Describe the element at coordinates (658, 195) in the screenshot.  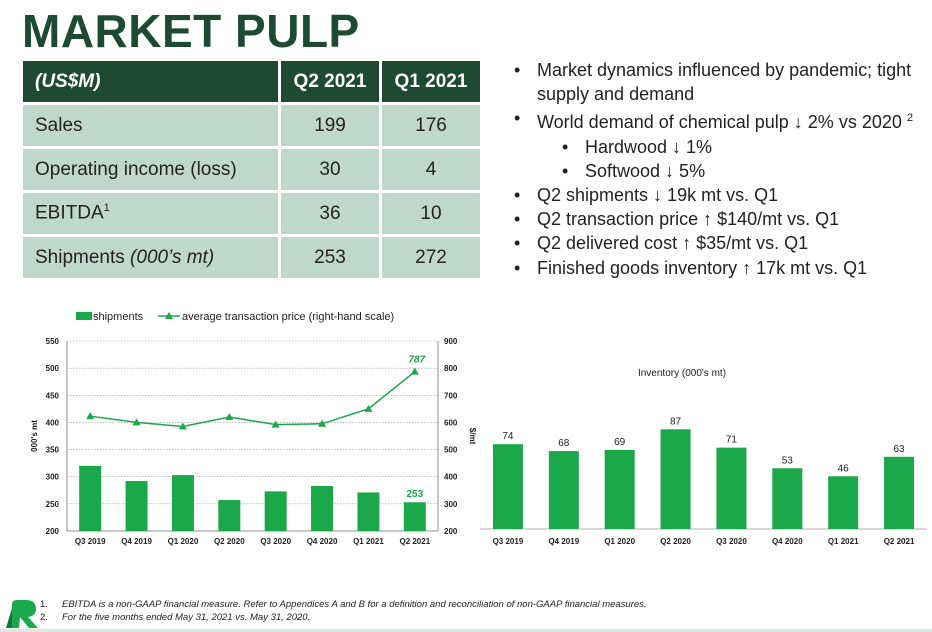
I see `bullet-text: Q2 shipments ↓ 19k mt vs. Q1` at that location.